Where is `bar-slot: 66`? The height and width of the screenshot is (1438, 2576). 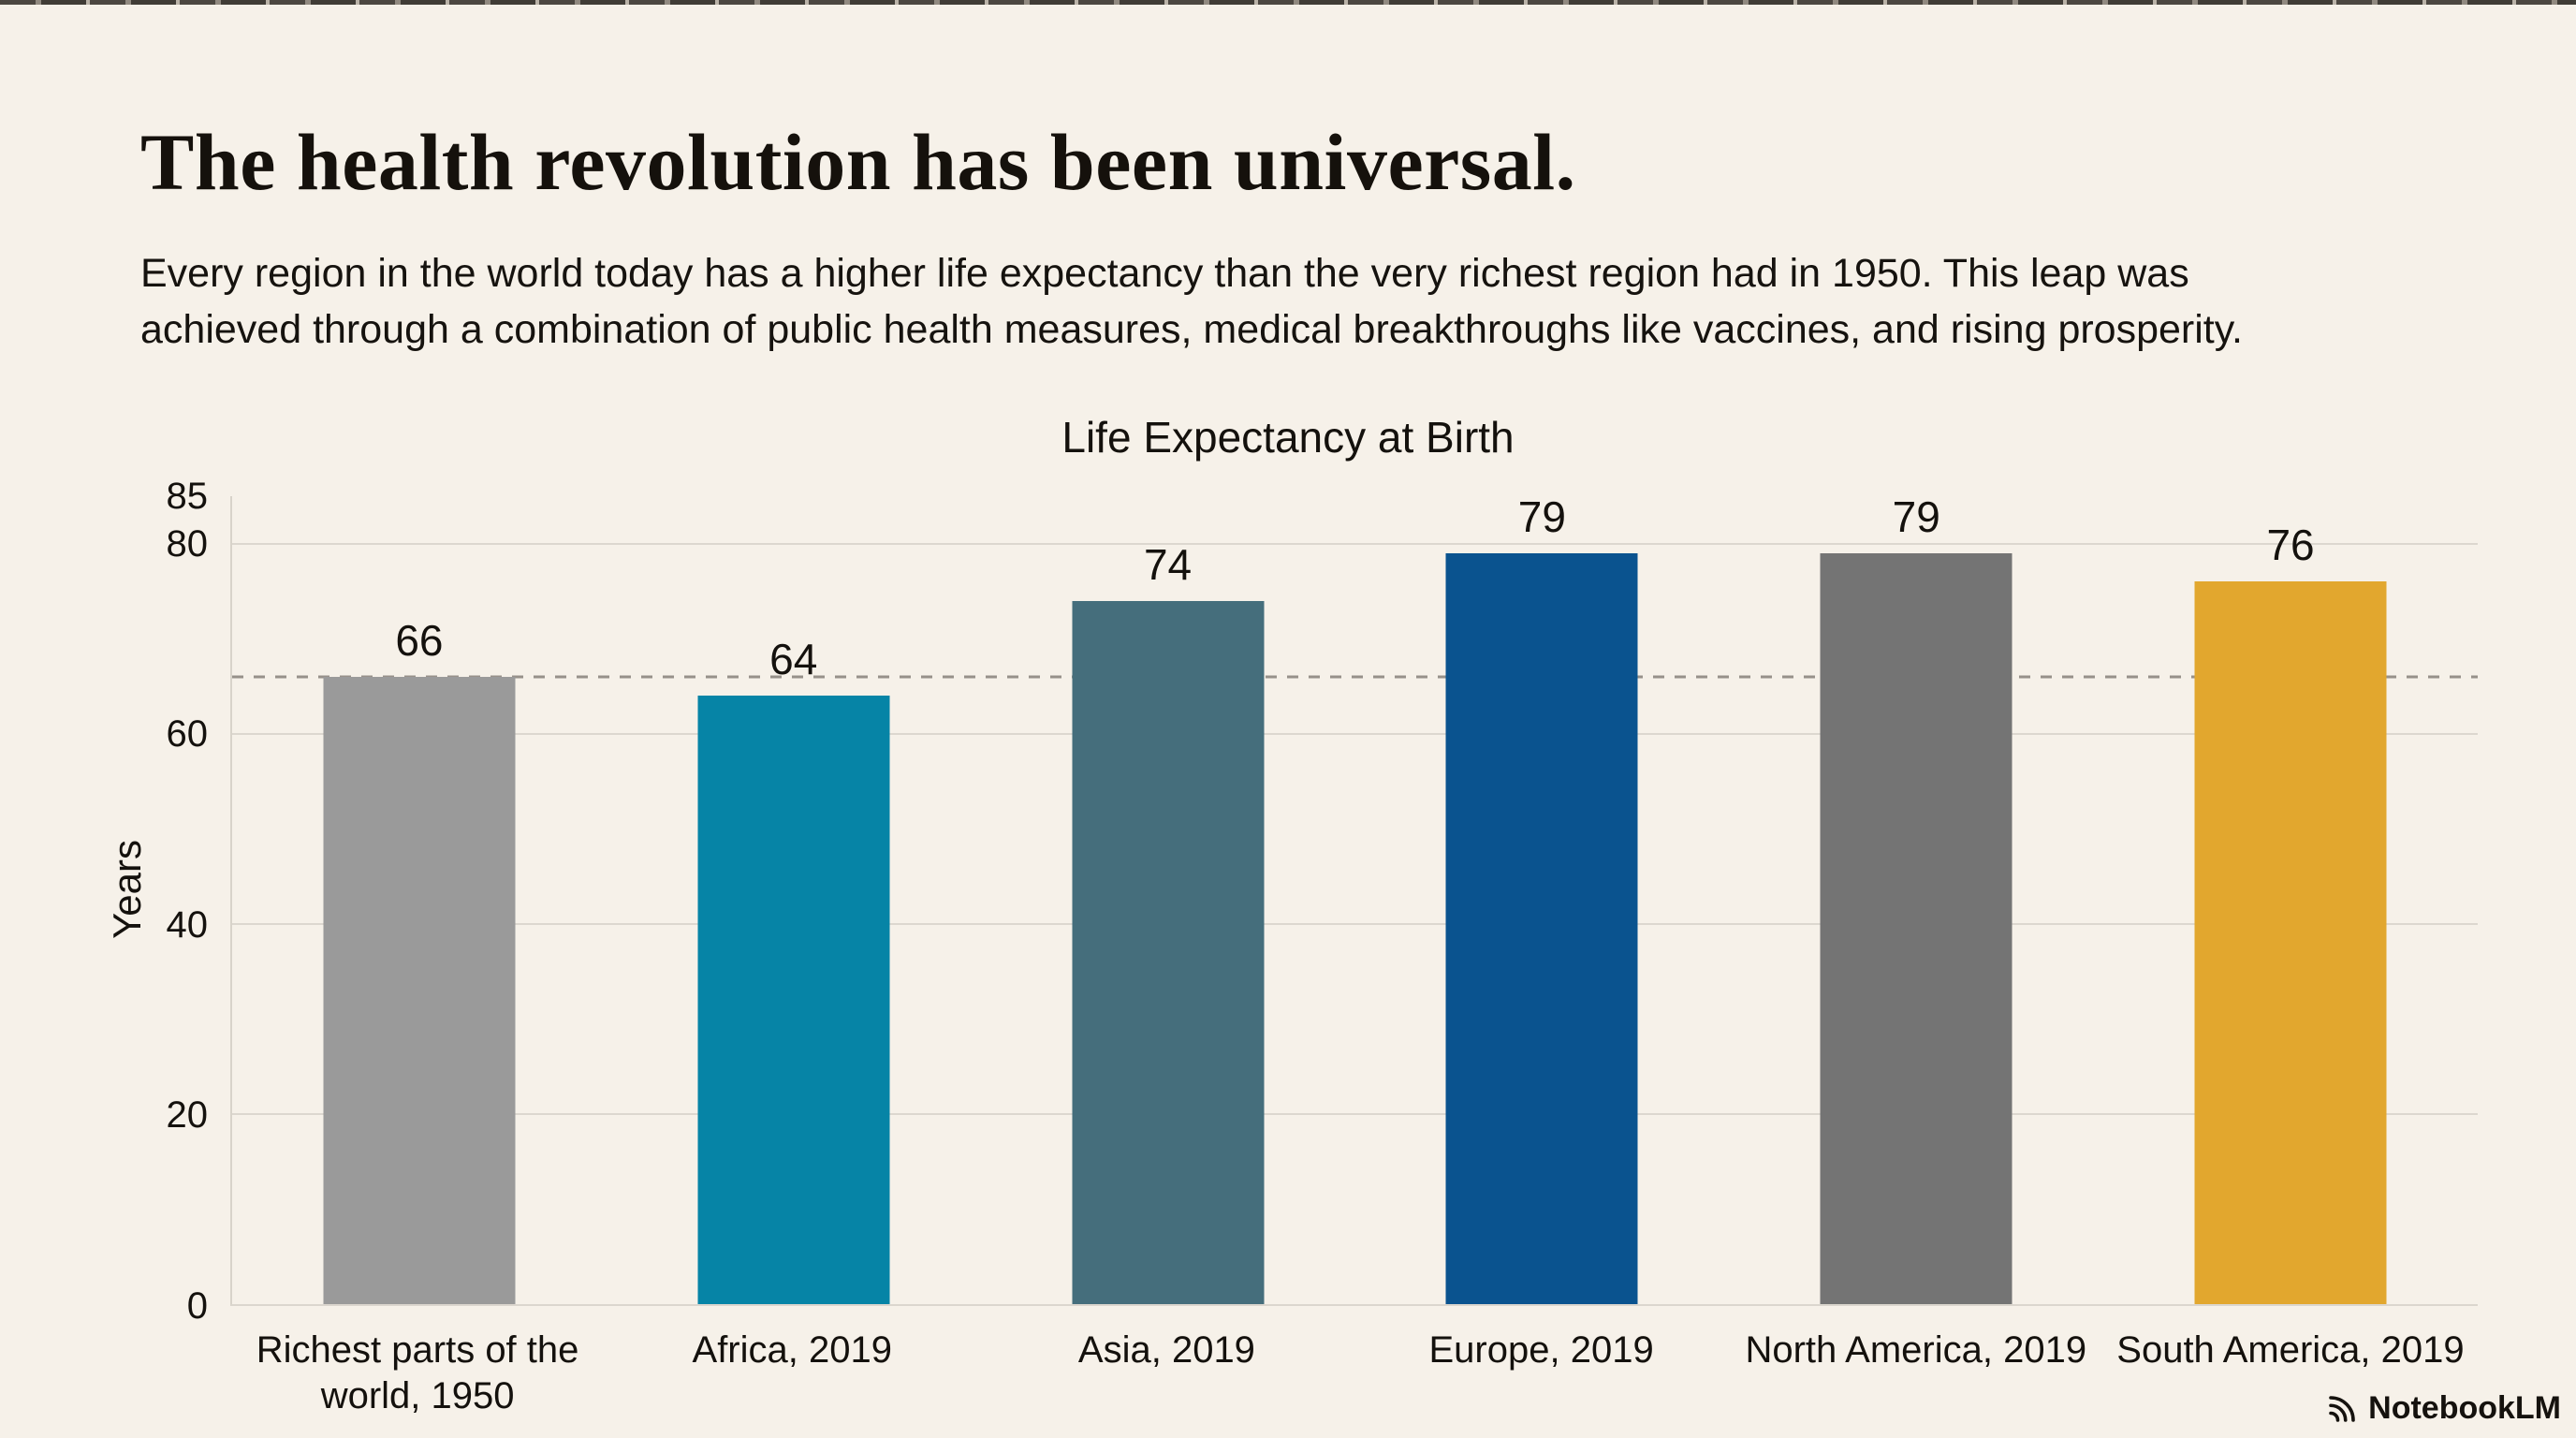 bar-slot: 66 is located at coordinates (419, 900).